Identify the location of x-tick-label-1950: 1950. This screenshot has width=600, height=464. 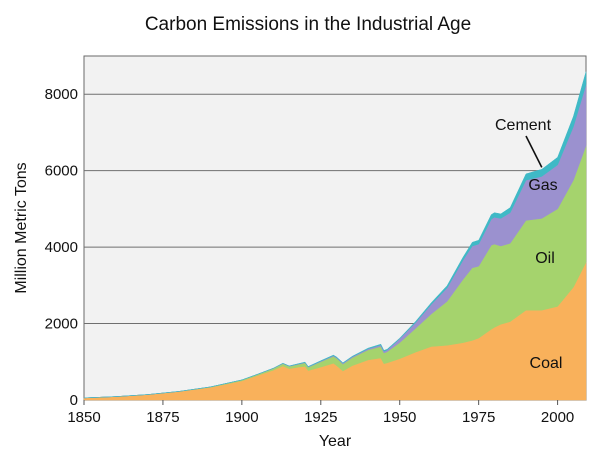
(399, 417).